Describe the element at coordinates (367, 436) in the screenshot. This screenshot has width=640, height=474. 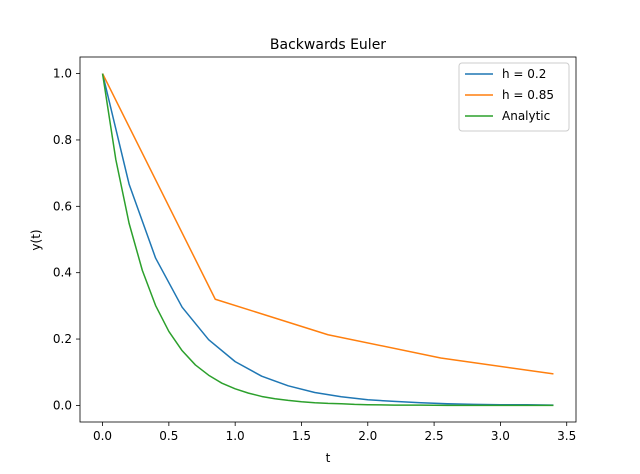
I see `x-tick-label: 2.0` at that location.